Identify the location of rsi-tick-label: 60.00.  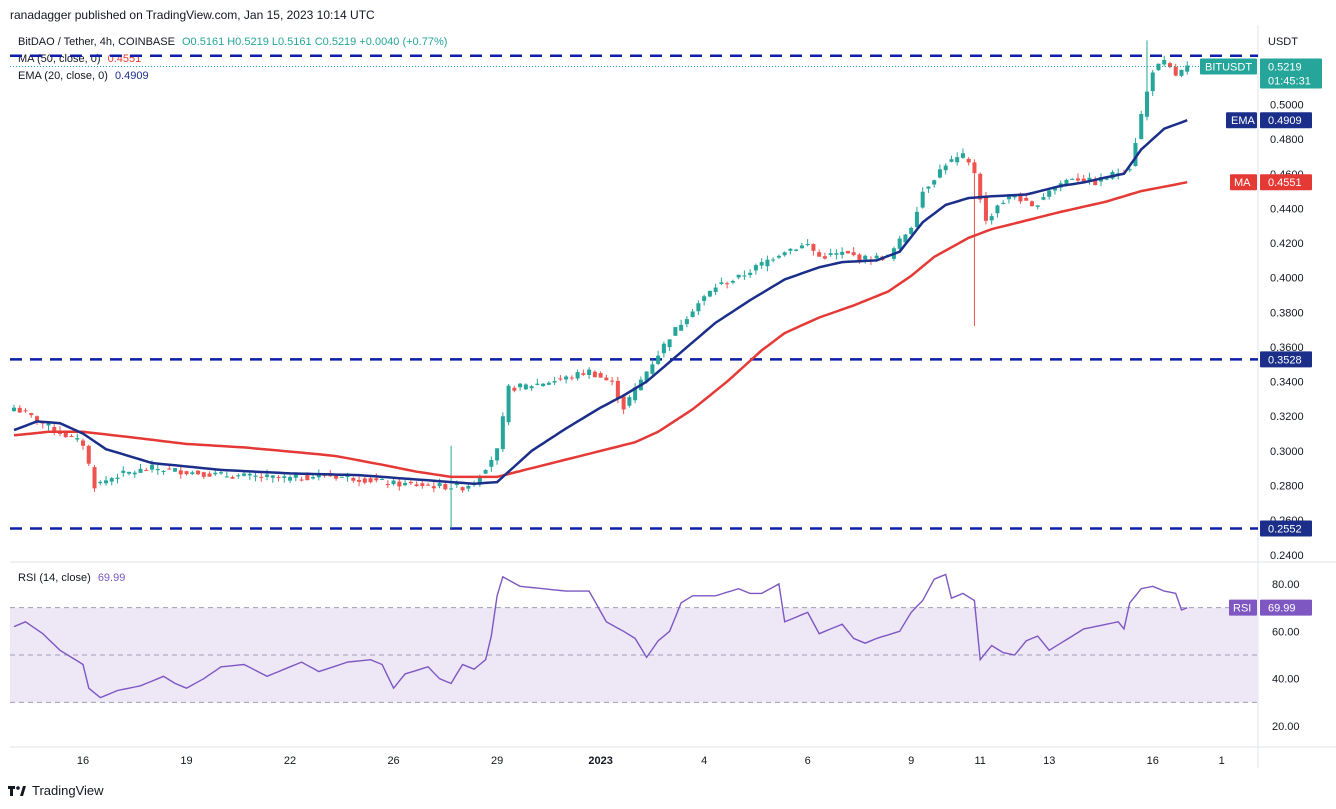
(1286, 632).